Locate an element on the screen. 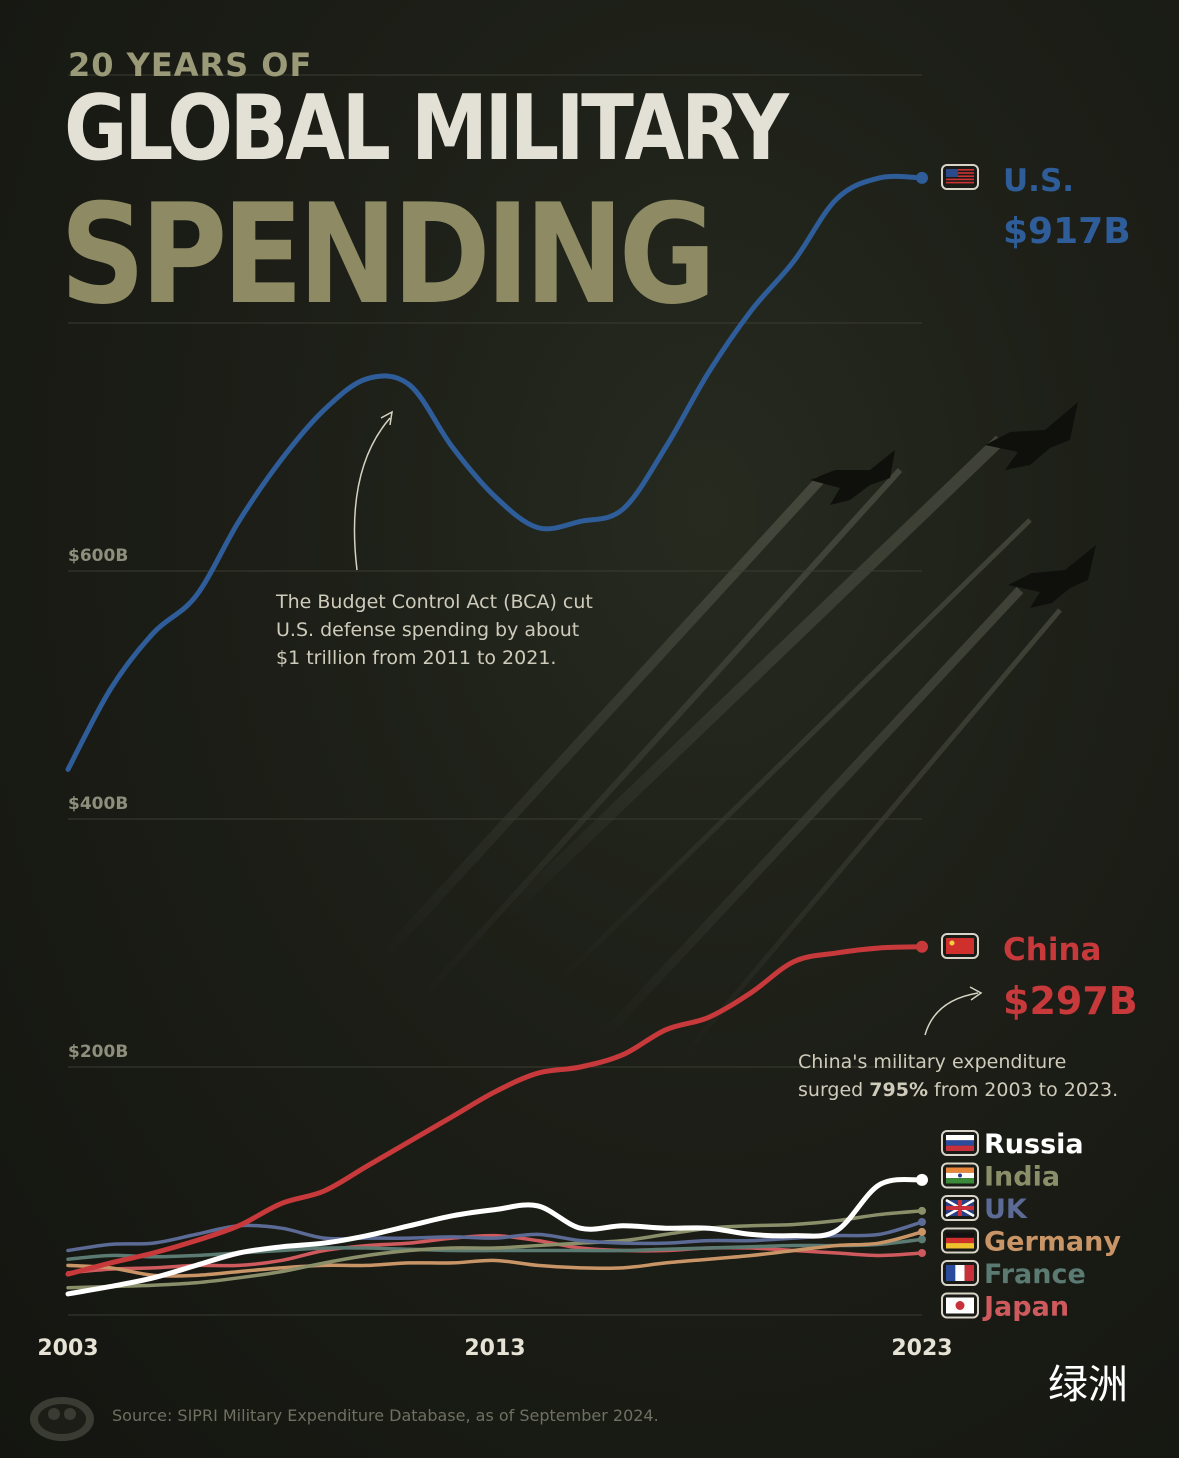 The height and width of the screenshot is (1458, 1179). x-axis: 2003 2013 2023 is located at coordinates (494, 1348).